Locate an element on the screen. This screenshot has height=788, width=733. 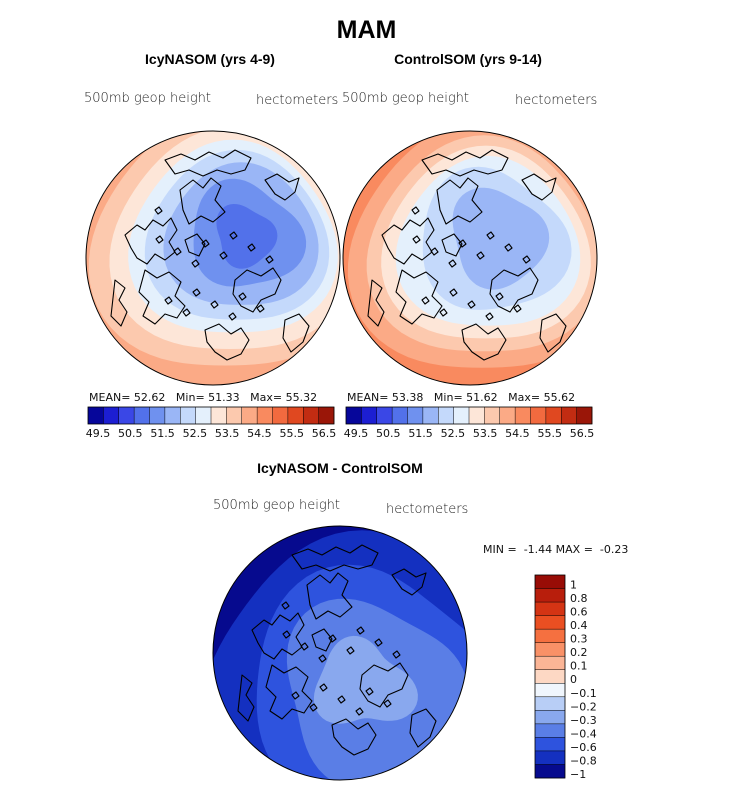
panel-2-units-label: hectometers is located at coordinates (556, 100).